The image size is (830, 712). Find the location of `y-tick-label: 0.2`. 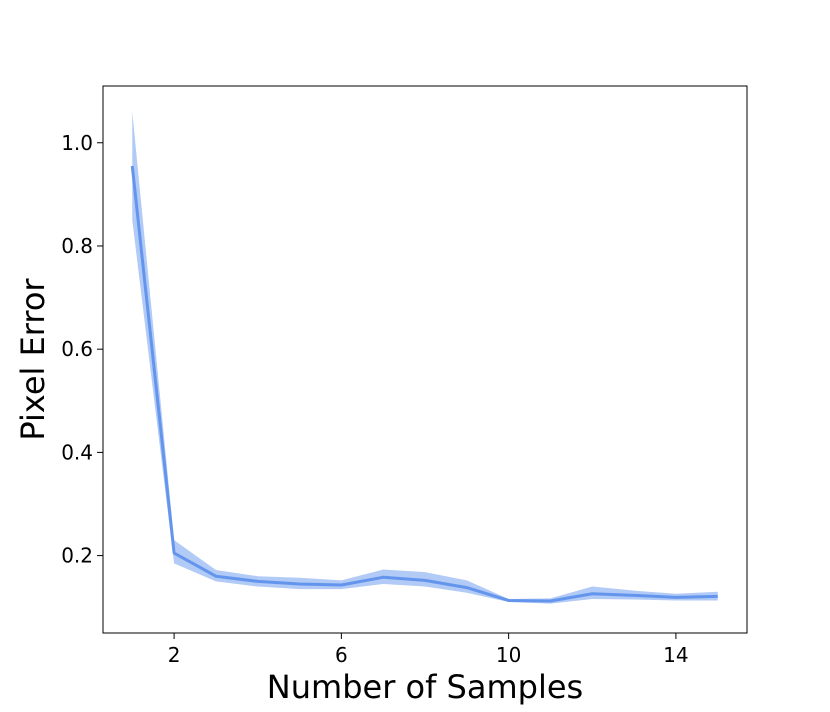

y-tick-label: 0.2 is located at coordinates (77, 556).